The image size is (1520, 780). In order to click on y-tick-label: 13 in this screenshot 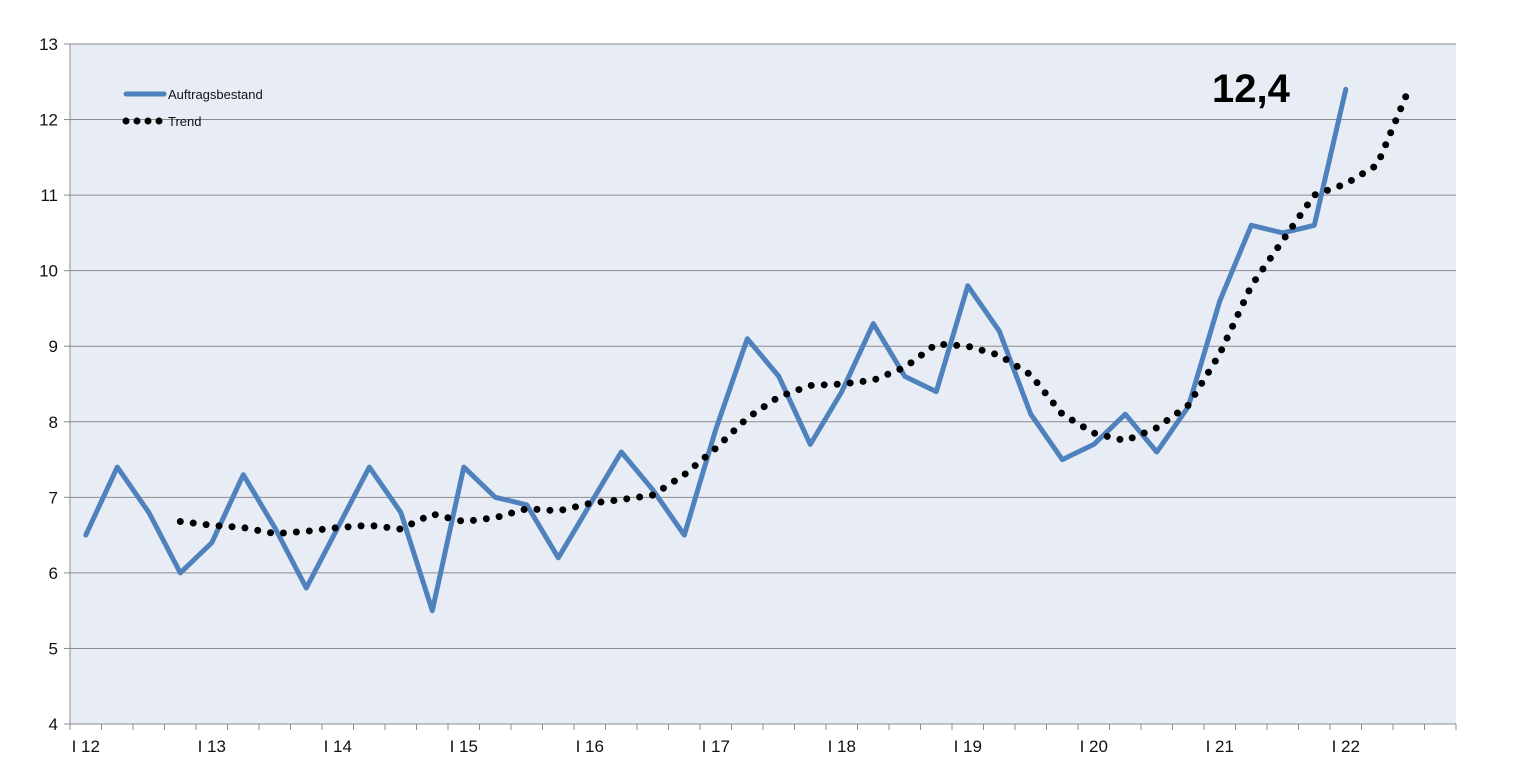, I will do `click(48, 44)`.